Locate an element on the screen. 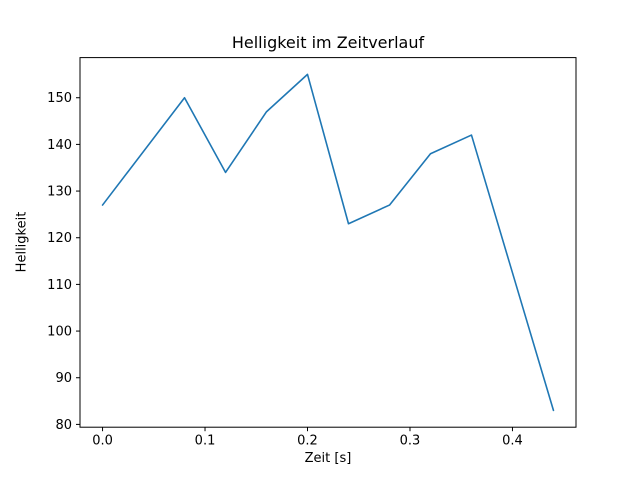  y-tick-label: 110 is located at coordinates (59, 285).